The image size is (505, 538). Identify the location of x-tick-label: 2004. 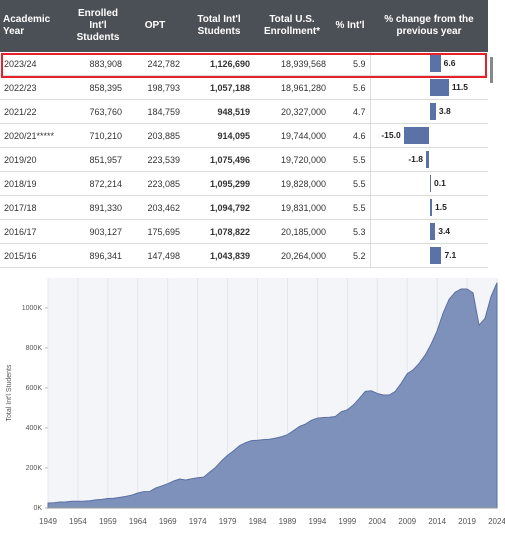
(377, 521).